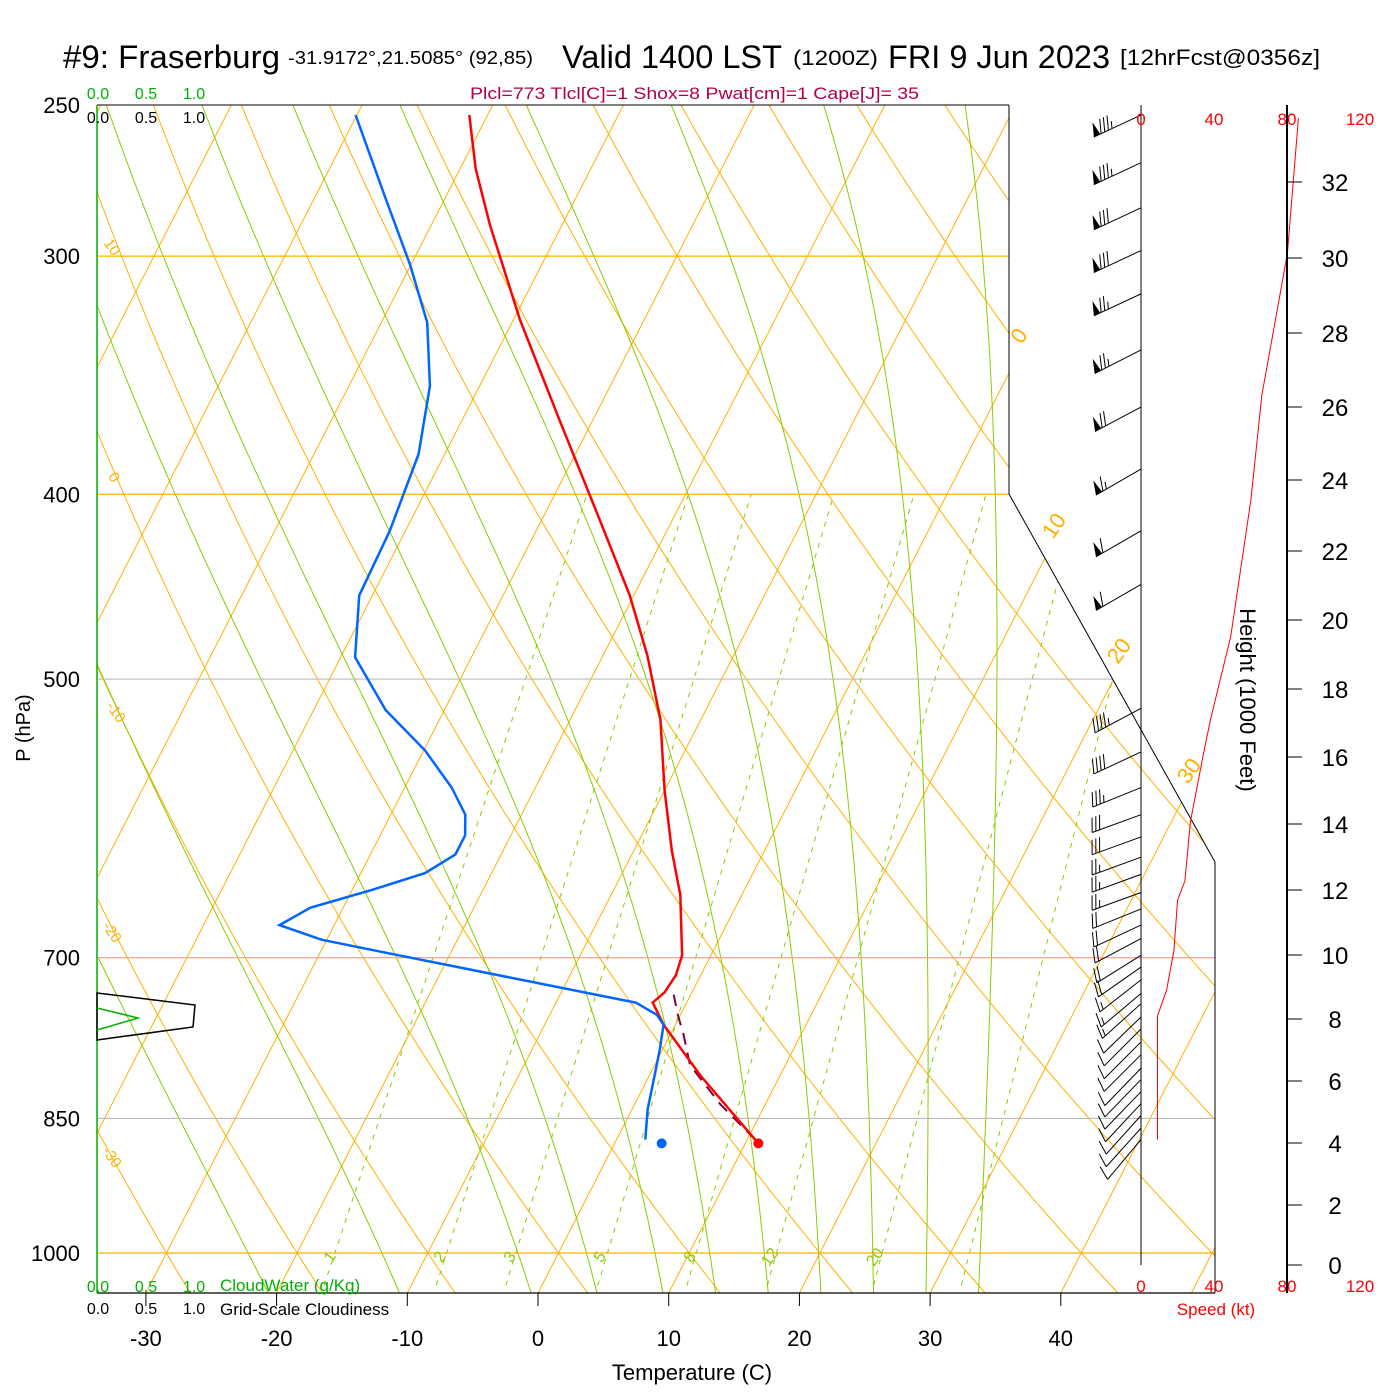 This screenshot has height=1400, width=1400. What do you see at coordinates (1334, 1082) in the screenshot?
I see `height-tick-label: 6` at bounding box center [1334, 1082].